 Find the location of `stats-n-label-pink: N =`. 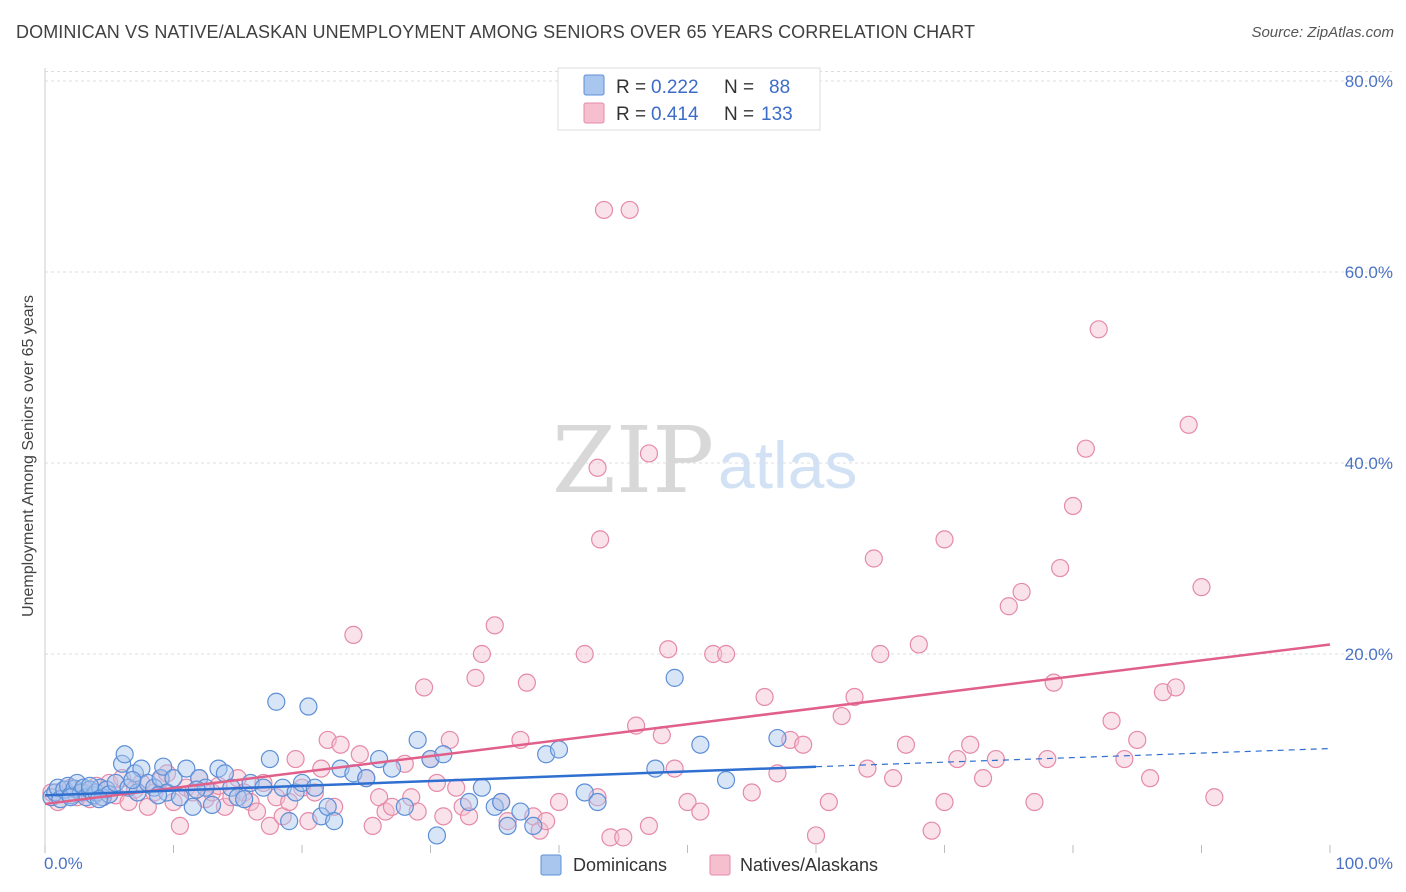

stats-n-label-pink: N = is located at coordinates (739, 114).